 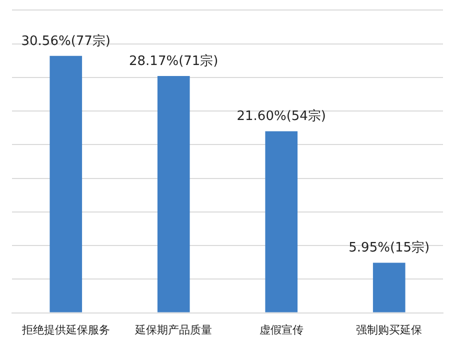 I want to click on data-label: 28.17%(71宗), so click(x=173, y=60).